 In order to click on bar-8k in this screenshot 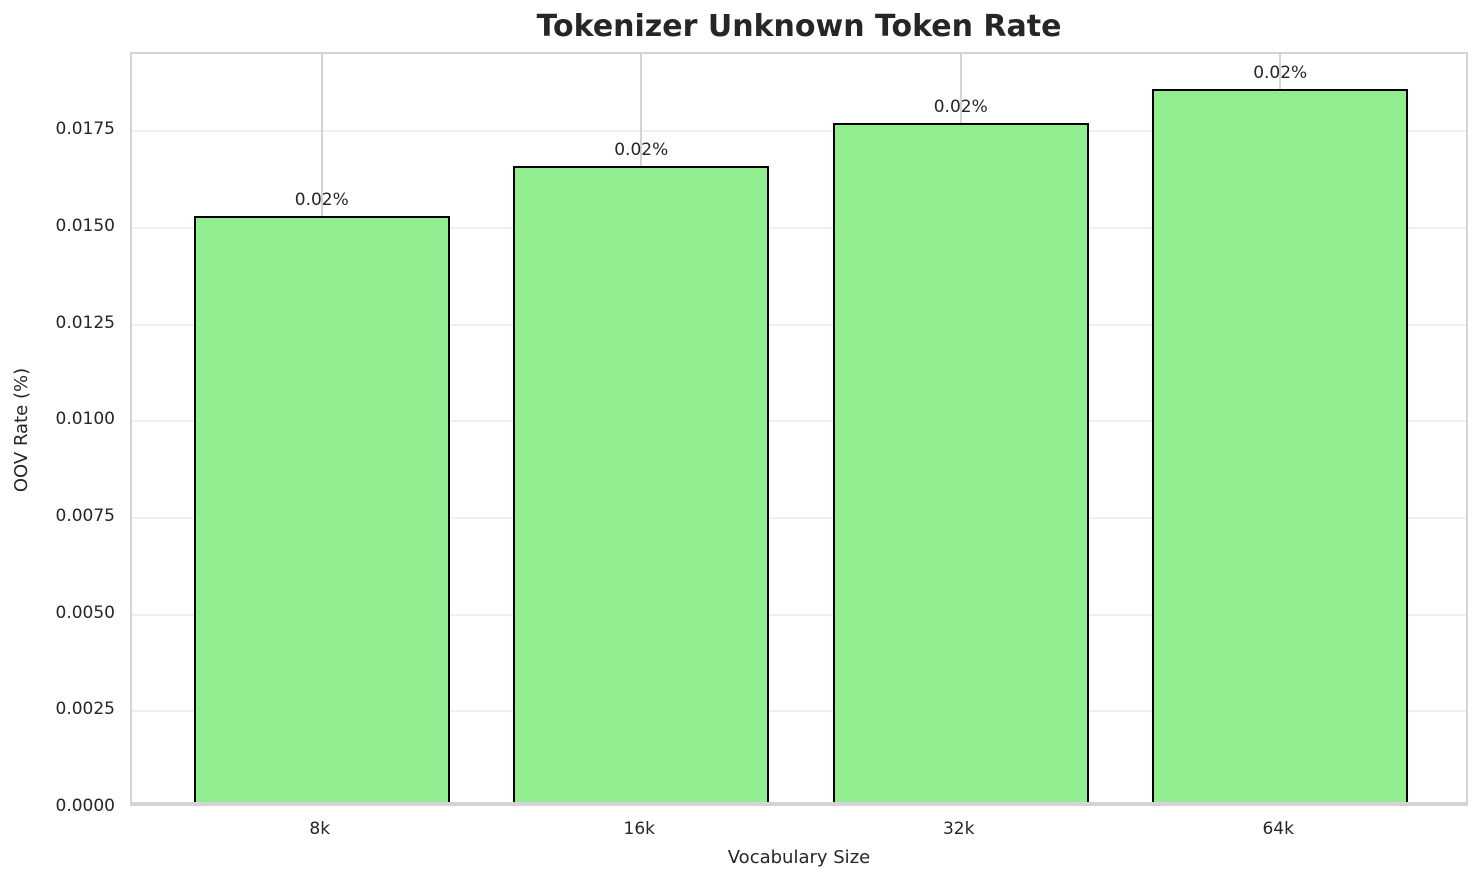, I will do `click(321, 510)`.